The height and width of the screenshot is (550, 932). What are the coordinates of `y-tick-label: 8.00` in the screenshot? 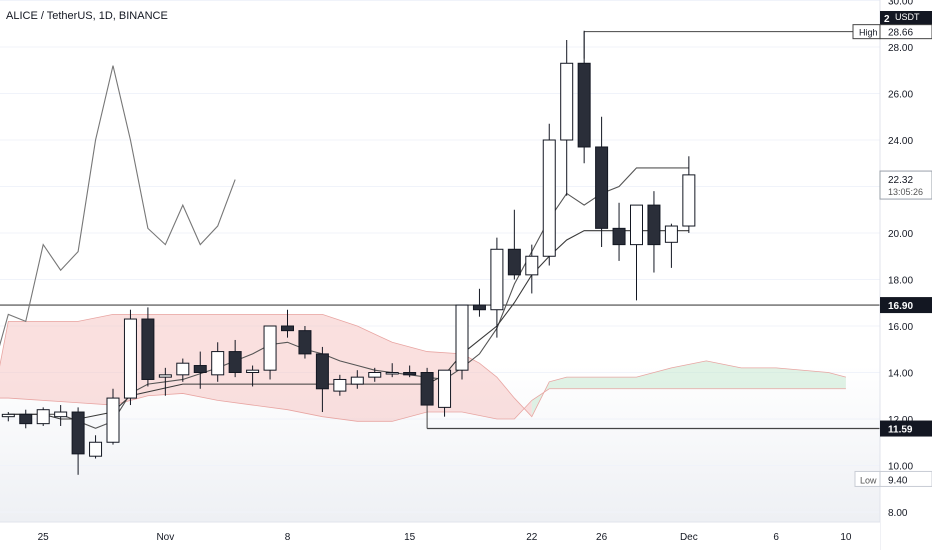 It's located at (898, 513).